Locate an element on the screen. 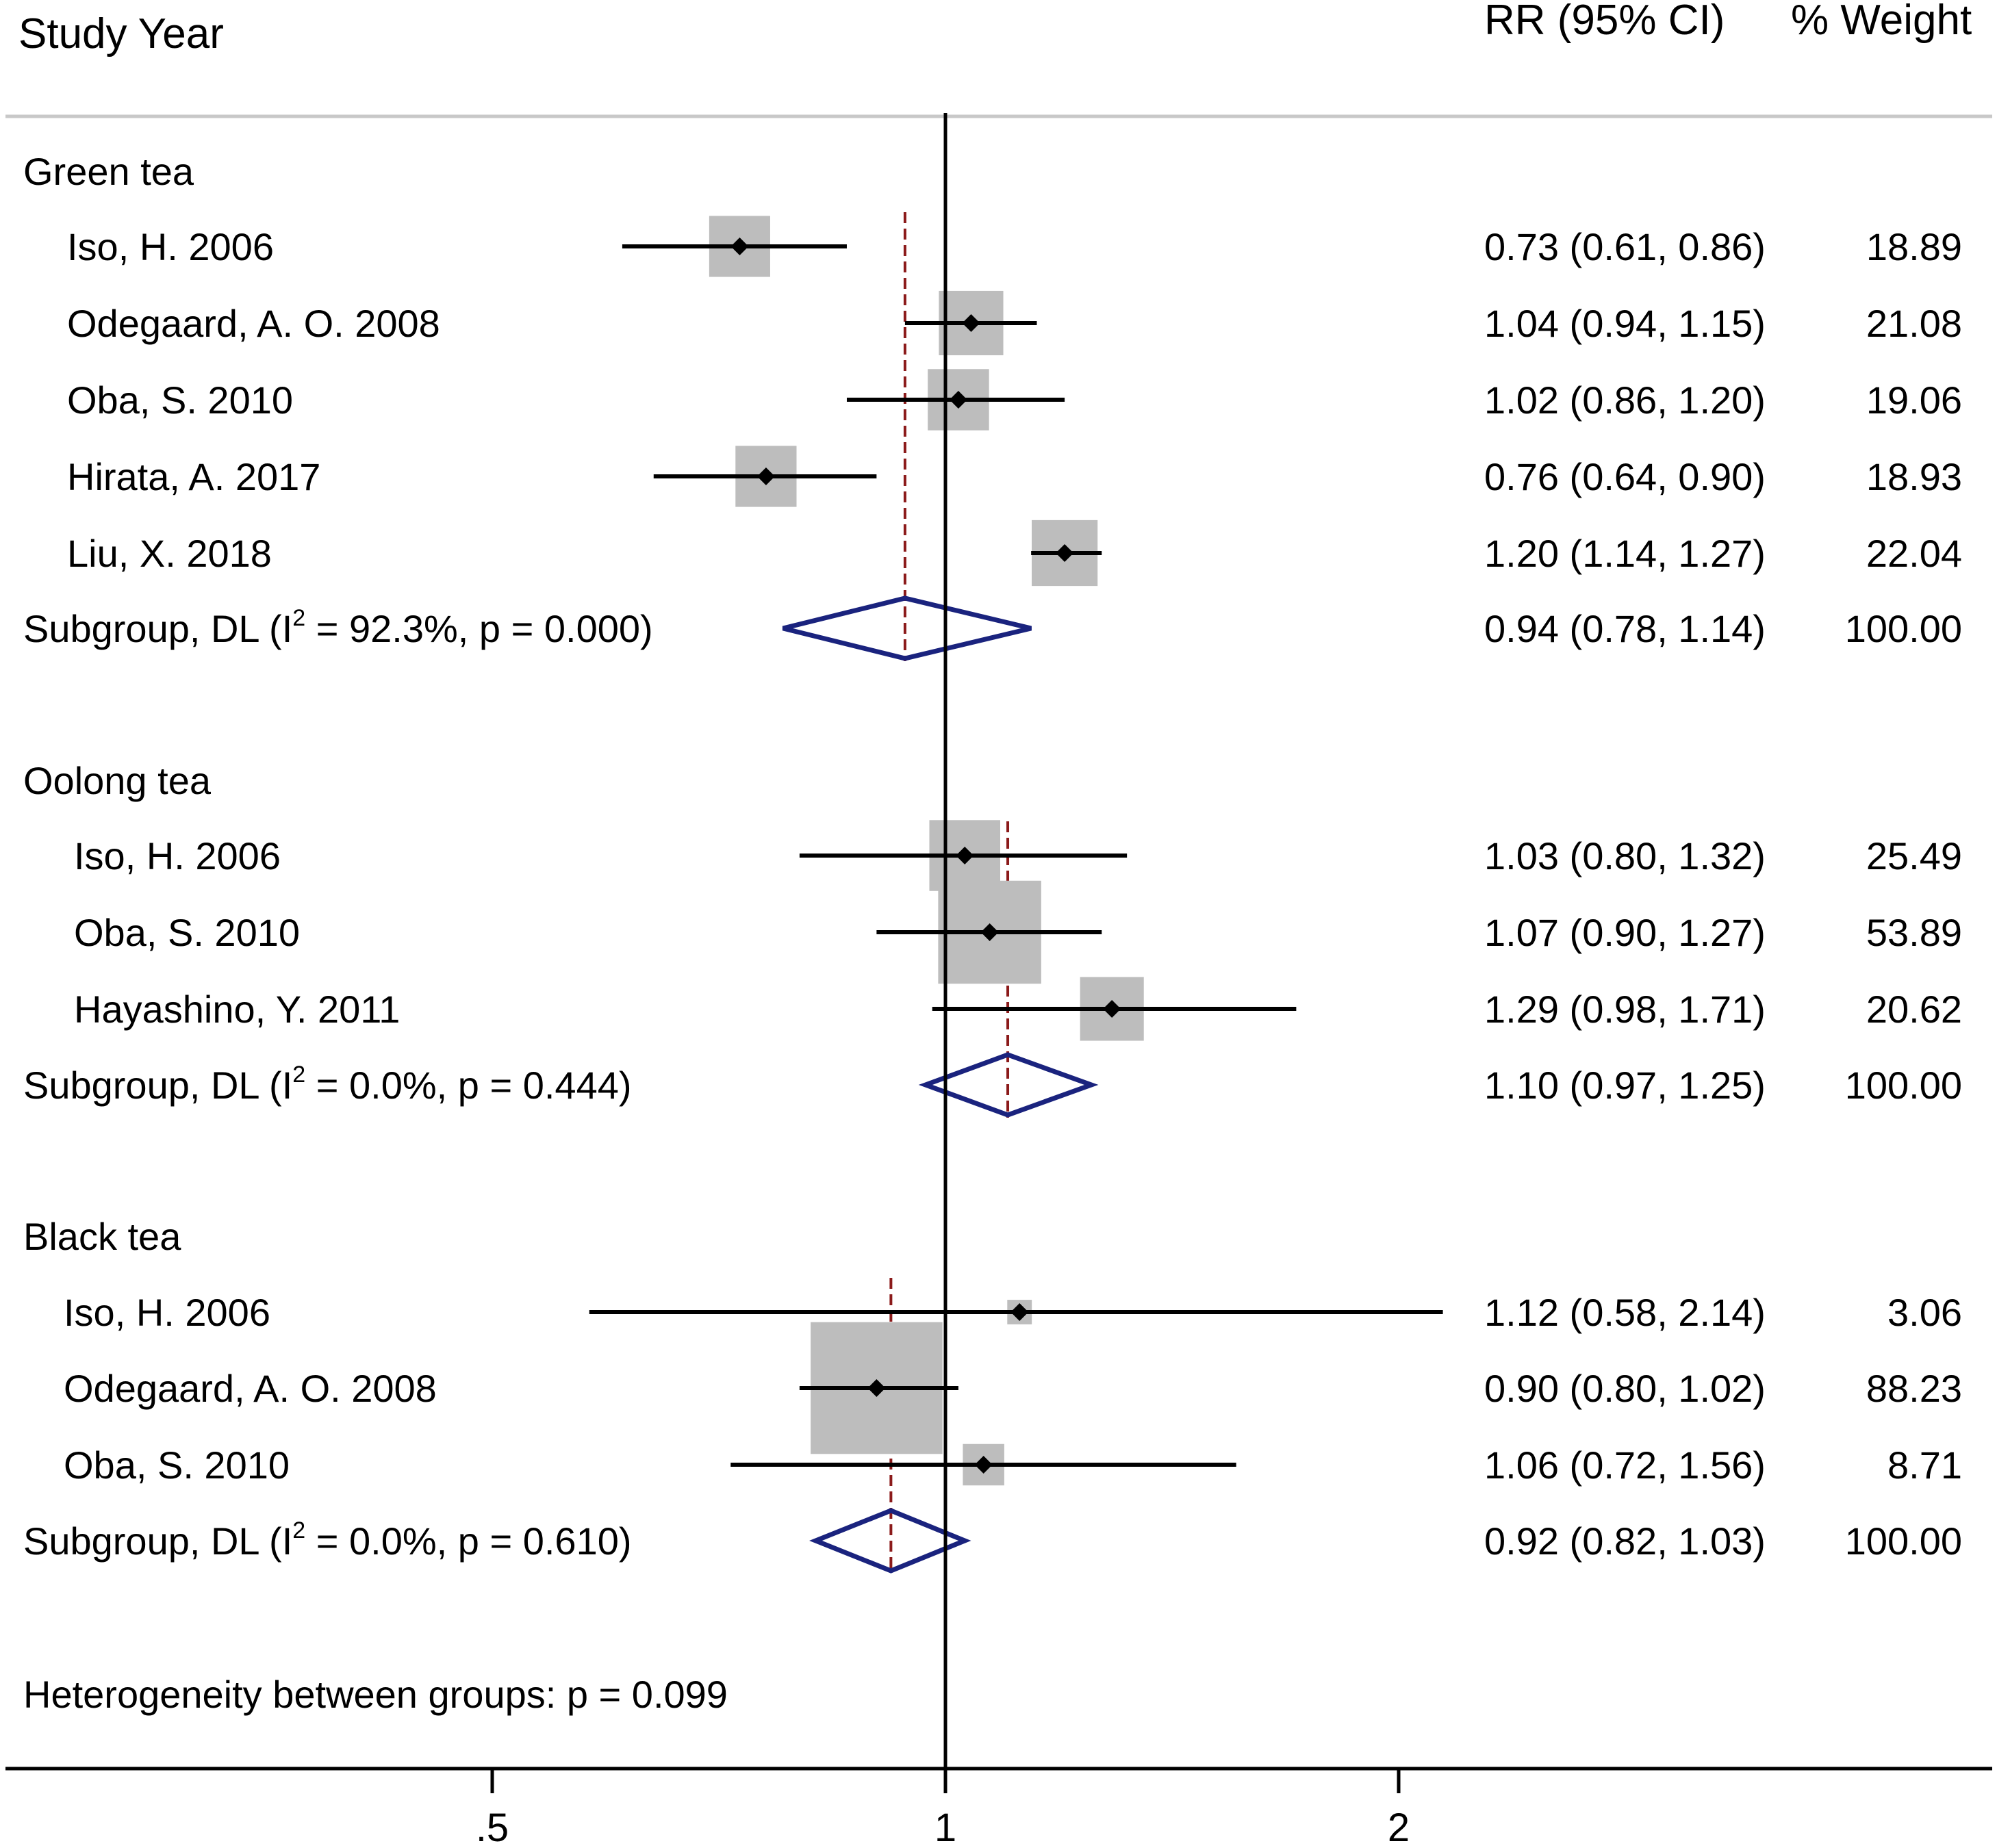 The height and width of the screenshot is (1848, 1997). study-effect-text: 0.90 (0.80, 1.02) is located at coordinates (1625, 1388).